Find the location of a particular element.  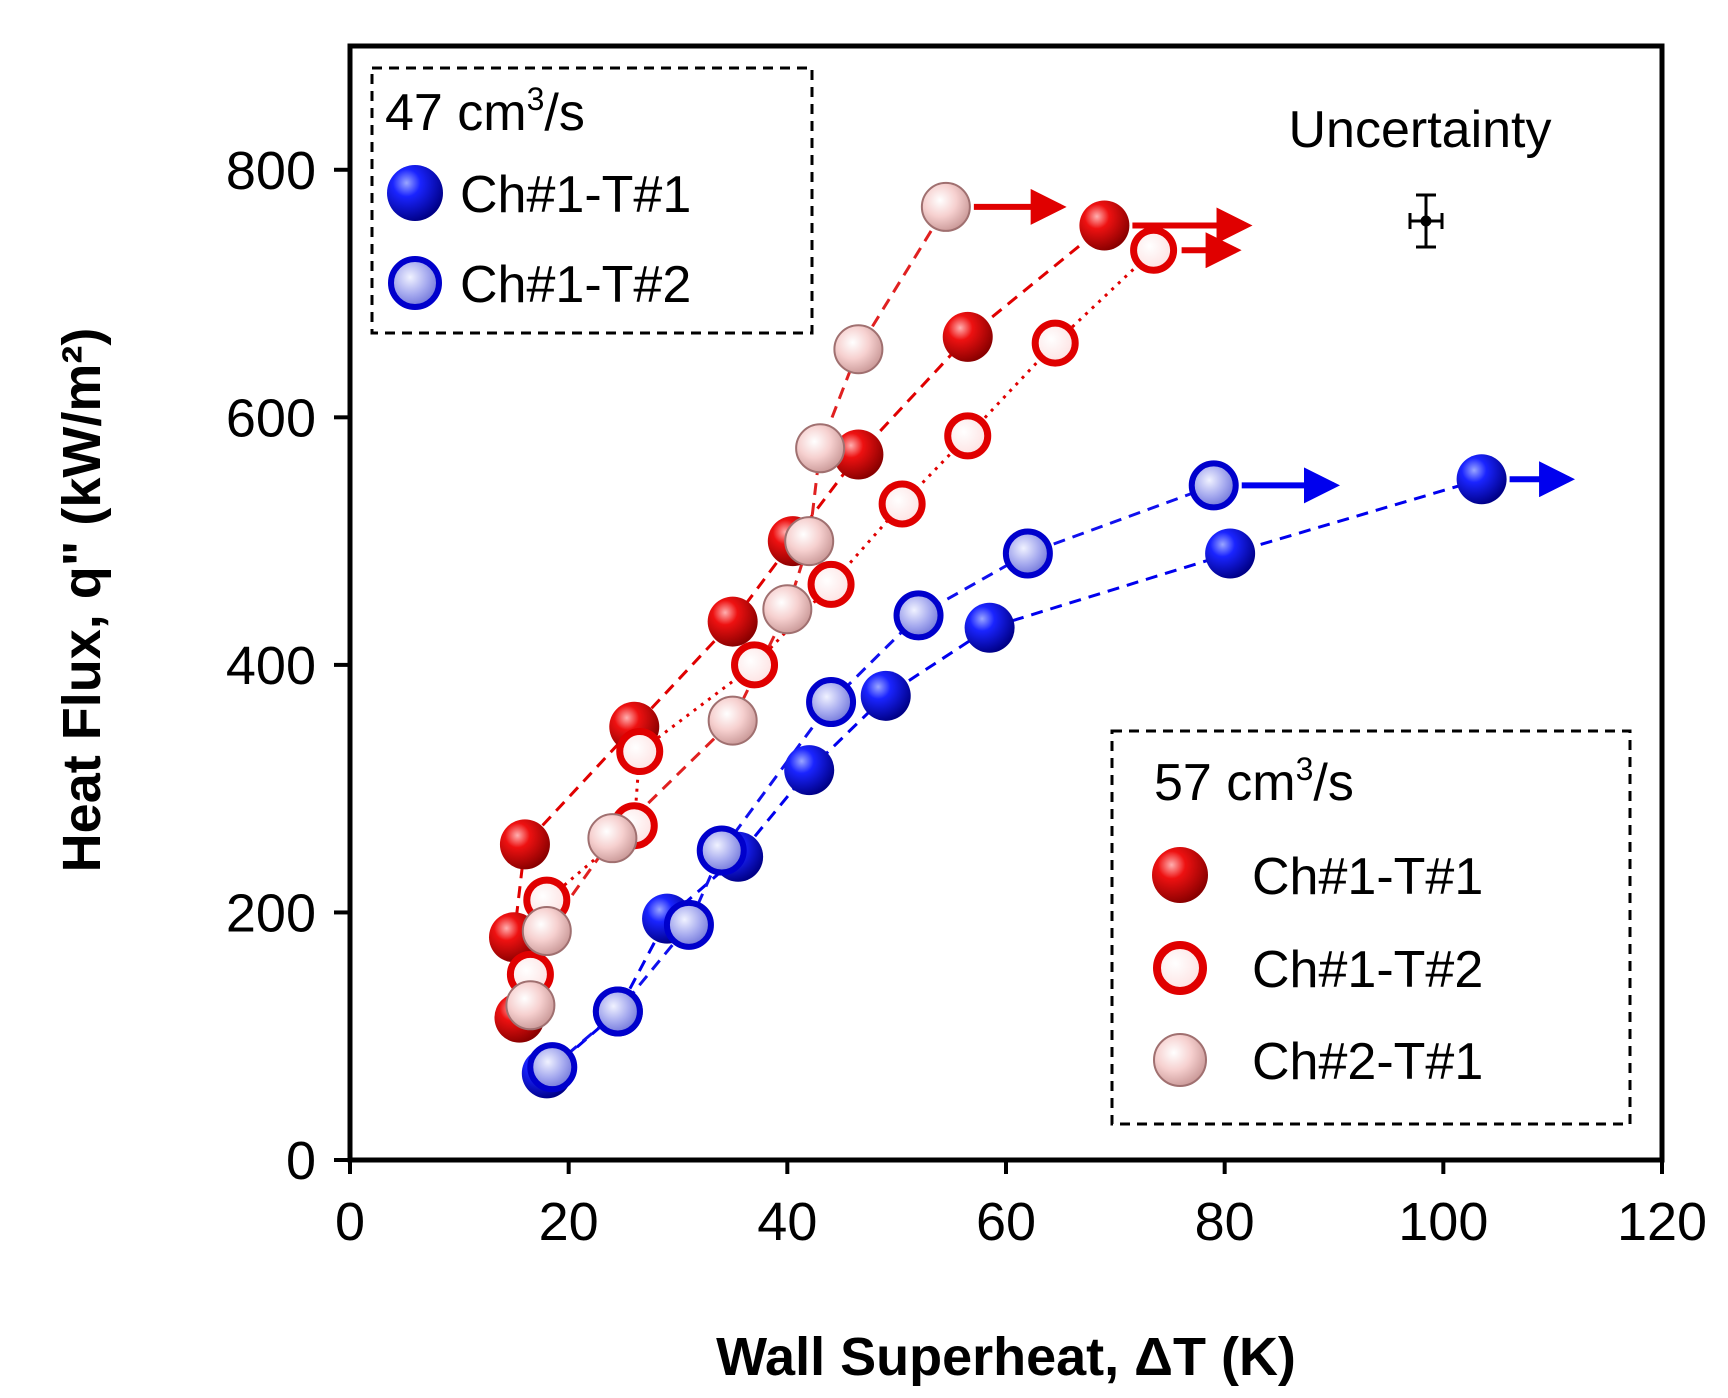

x-tick-label: 60 is located at coordinates (1006, 1222).